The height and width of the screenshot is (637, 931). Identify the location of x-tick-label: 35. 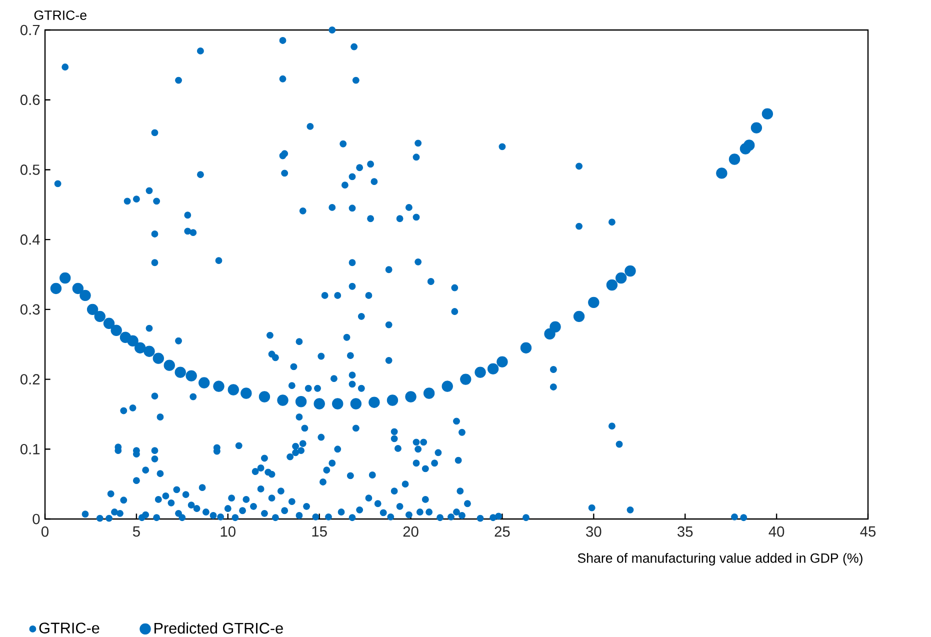
(685, 531).